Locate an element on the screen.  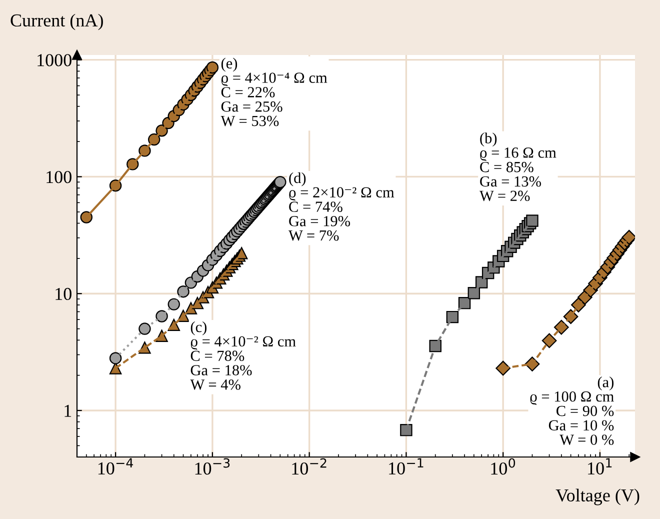
x-tick-label: 10$^{−4}$ is located at coordinates (116, 466).